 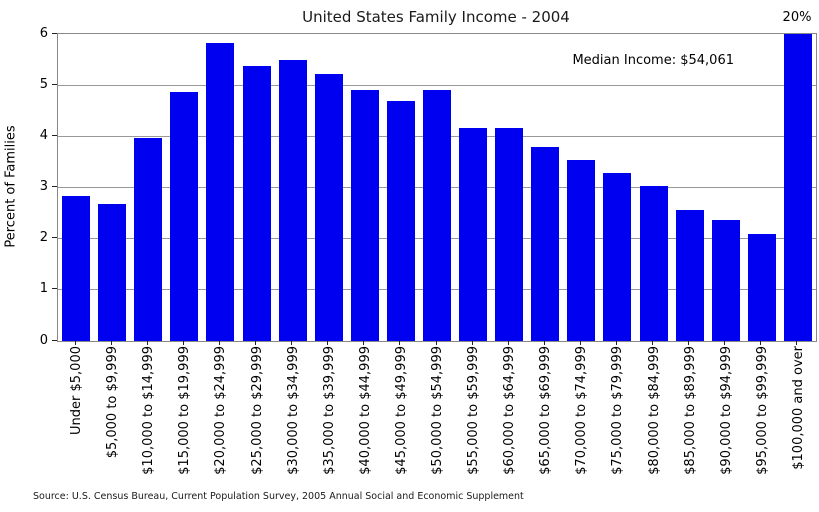 What do you see at coordinates (654, 410) in the screenshot?
I see `x-tick-label: $80,000 to $84,999` at bounding box center [654, 410].